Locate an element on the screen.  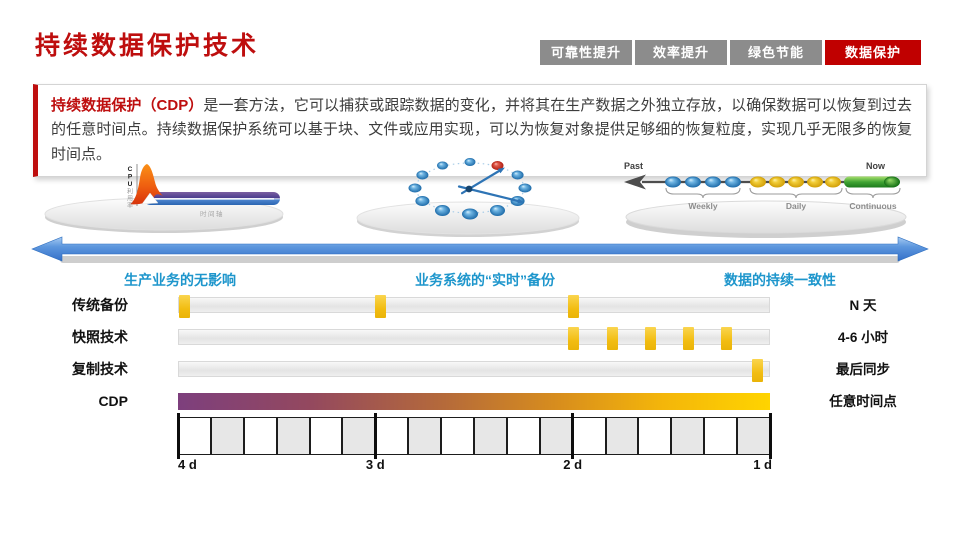
cpu-spike-flame-icon is located at coordinates (146, 184).